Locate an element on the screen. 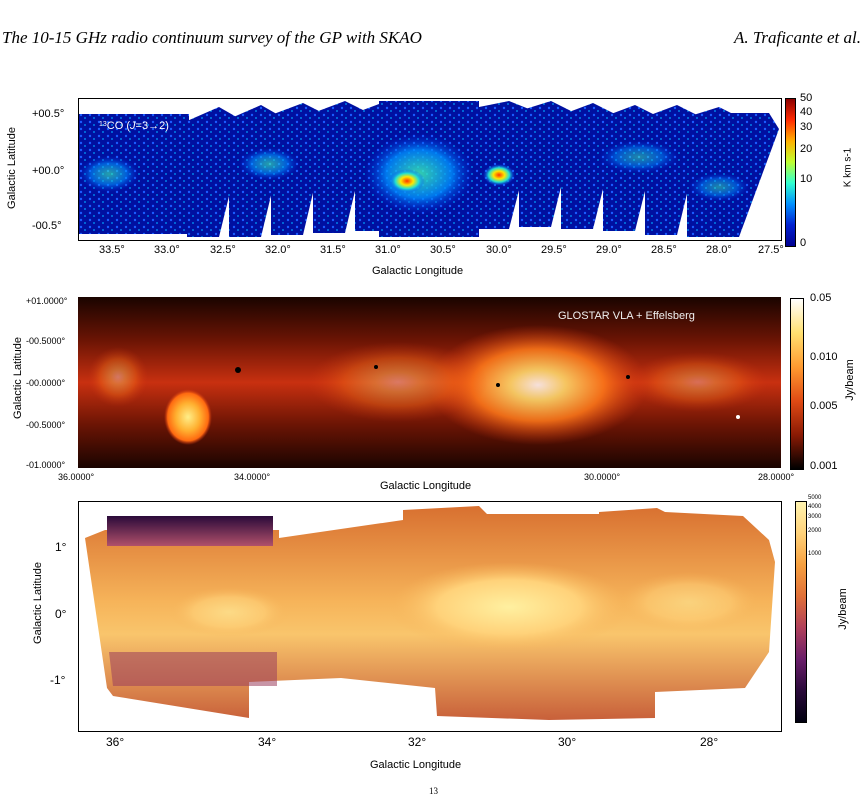 The height and width of the screenshot is (801, 867). panel1-xtick: 28.5° is located at coordinates (664, 250).